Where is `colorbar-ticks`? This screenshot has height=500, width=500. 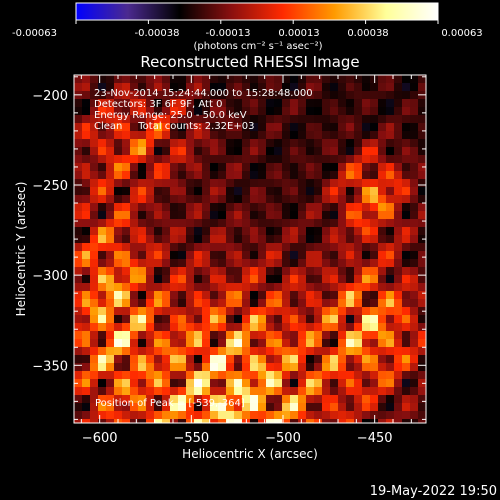
colorbar-ticks is located at coordinates (257, 22).